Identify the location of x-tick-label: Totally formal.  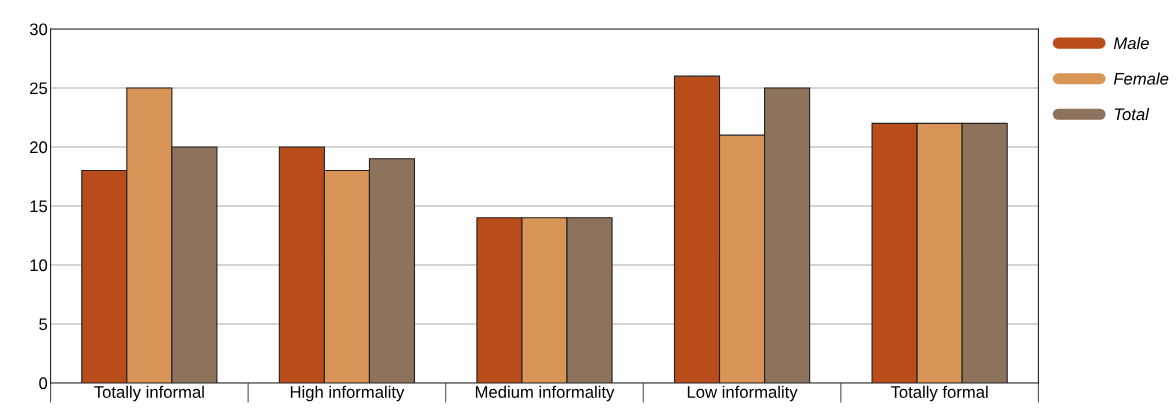
(939, 393).